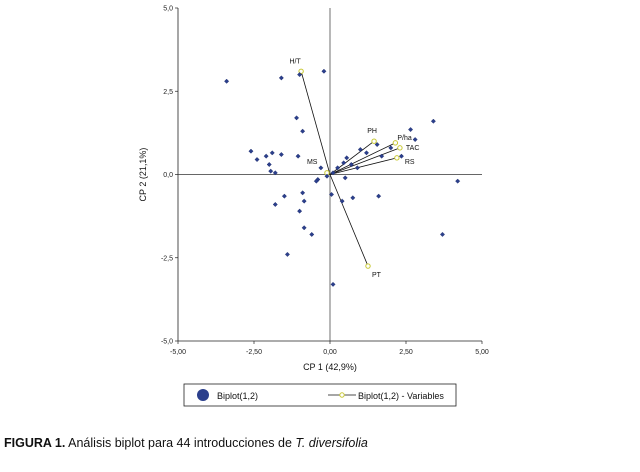  What do you see at coordinates (167, 258) in the screenshot?
I see `y-tick-label: -2,5` at bounding box center [167, 258].